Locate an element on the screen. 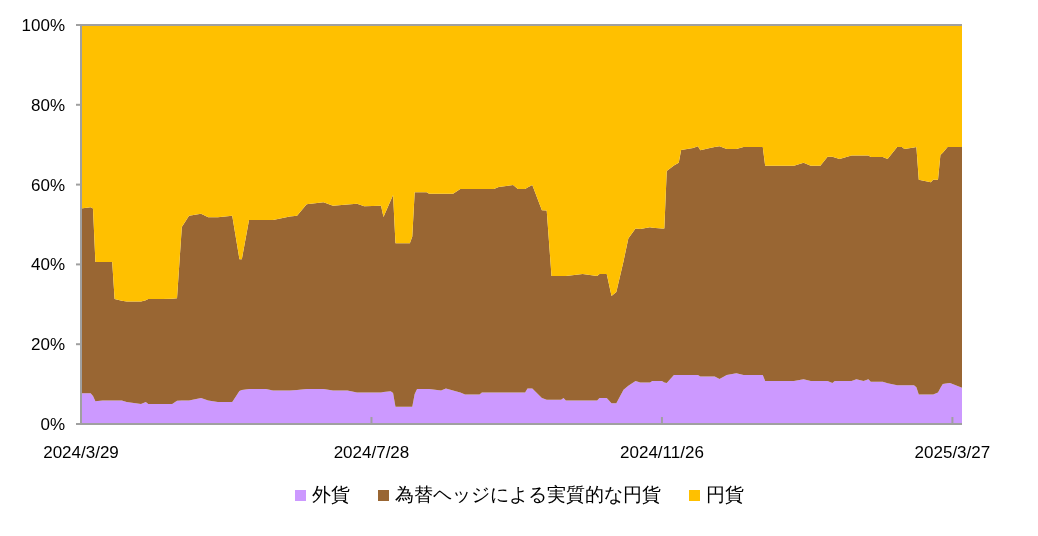 The width and height of the screenshot is (1038, 536). y-tick-label: 100% is located at coordinates (43, 25).